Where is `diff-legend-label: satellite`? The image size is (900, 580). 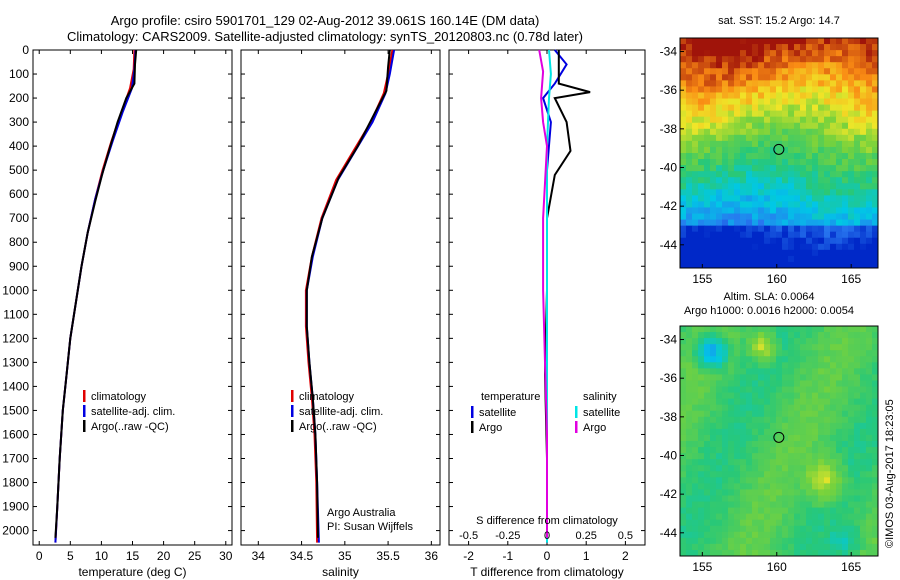
diff-legend-label: satellite is located at coordinates (497, 413).